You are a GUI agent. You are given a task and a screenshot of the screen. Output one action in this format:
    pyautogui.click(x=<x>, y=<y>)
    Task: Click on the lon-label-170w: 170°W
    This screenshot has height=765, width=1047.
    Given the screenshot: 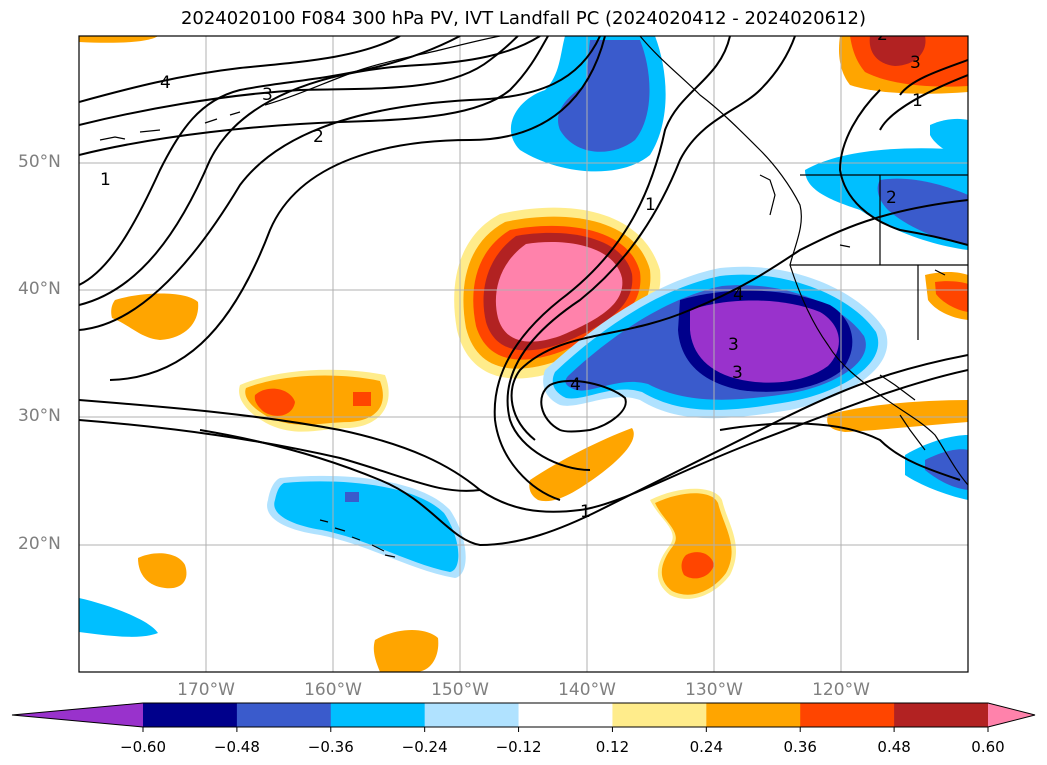 What is the action you would take?
    pyautogui.click(x=206, y=690)
    